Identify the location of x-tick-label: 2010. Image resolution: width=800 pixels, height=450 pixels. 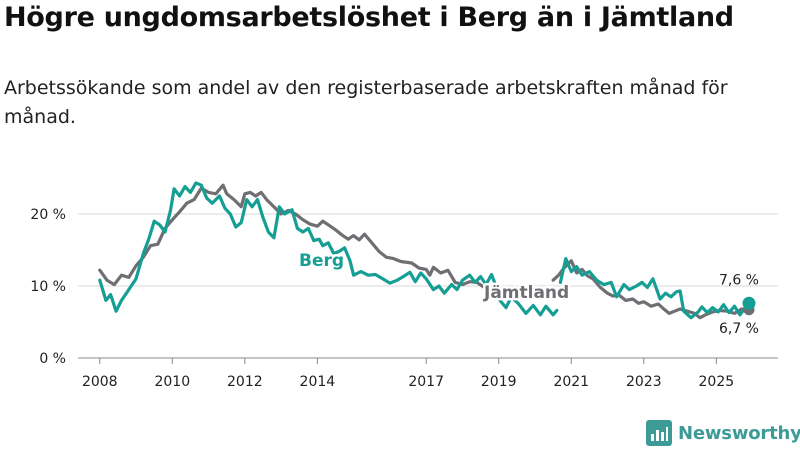
(172, 382).